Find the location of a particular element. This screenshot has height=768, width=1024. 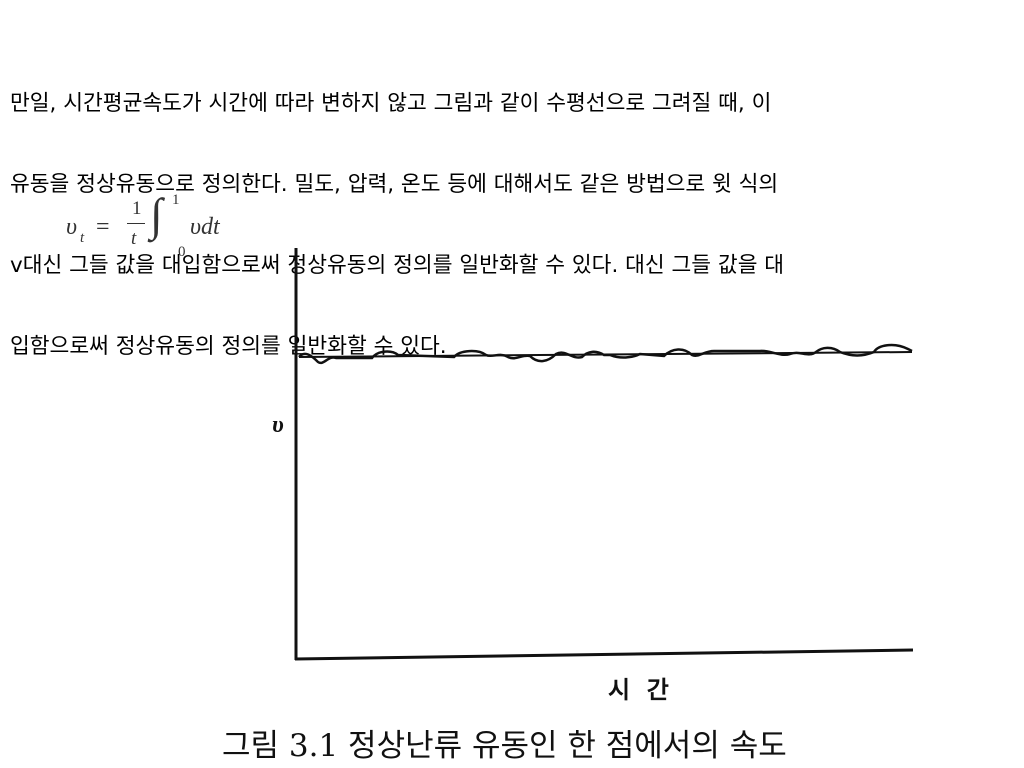

figure-caption: 그림 3.1 정상난류 유동인 한 점에서의 속도 is located at coordinates (504, 746).